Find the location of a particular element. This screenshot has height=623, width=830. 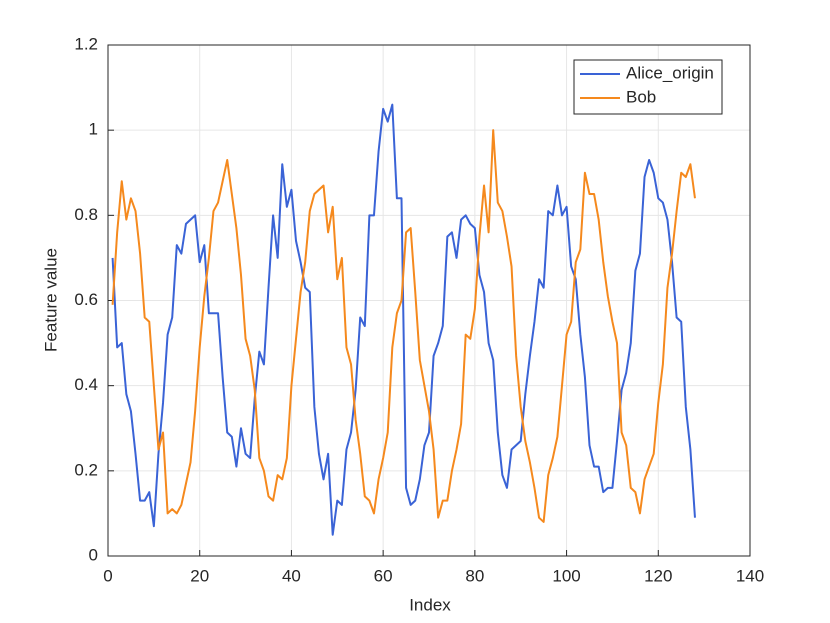

y-tick-label: 0 is located at coordinates (93, 554).